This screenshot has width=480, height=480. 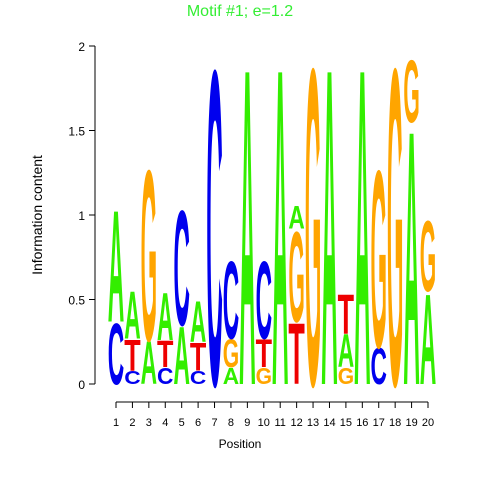 I want to click on y-tick-label: 1, so click(x=81, y=216).